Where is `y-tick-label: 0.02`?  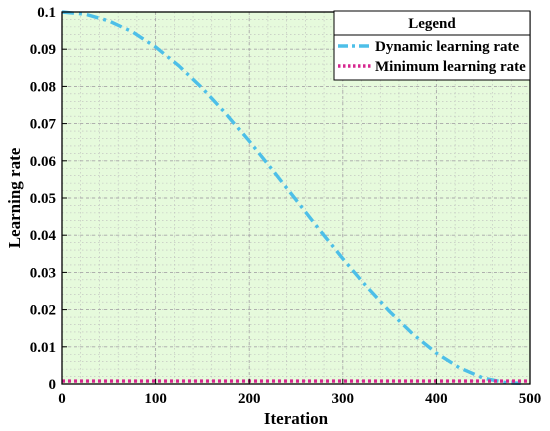
y-tick-label: 0.02 is located at coordinates (43, 311).